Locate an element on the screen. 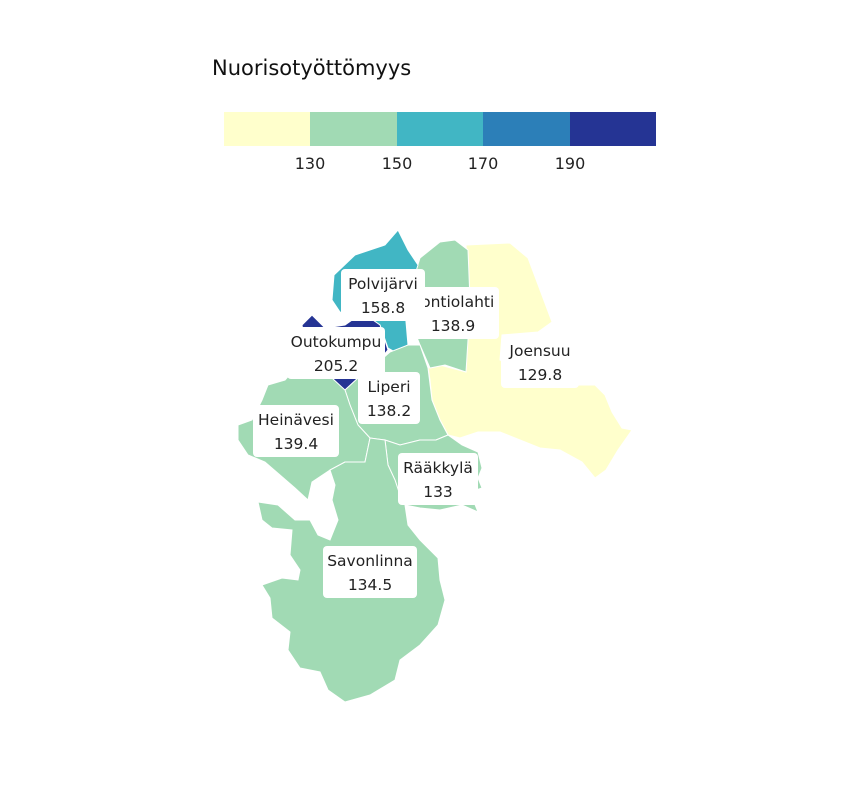  region-label: Outokumpu 205.2 is located at coordinates (336, 353).